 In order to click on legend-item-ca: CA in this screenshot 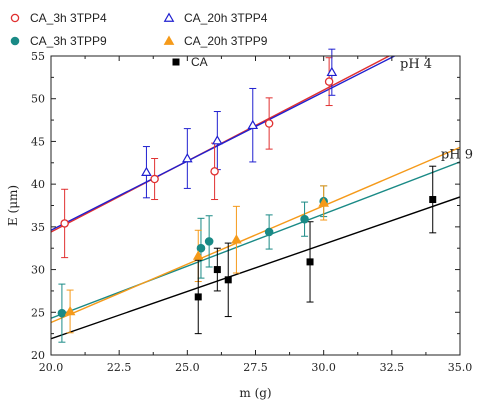, I will do `click(190, 62)`.